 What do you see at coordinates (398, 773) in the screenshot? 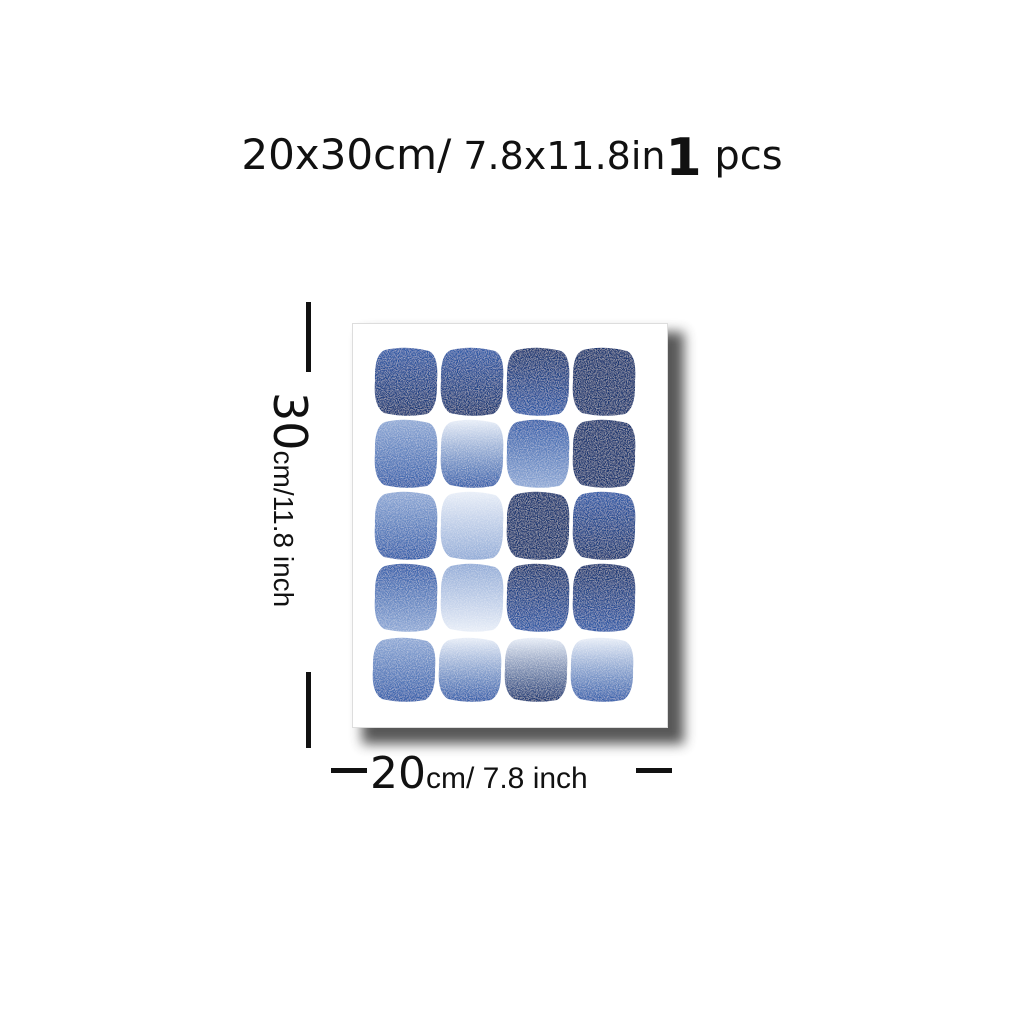
I see `width-value: 20` at bounding box center [398, 773].